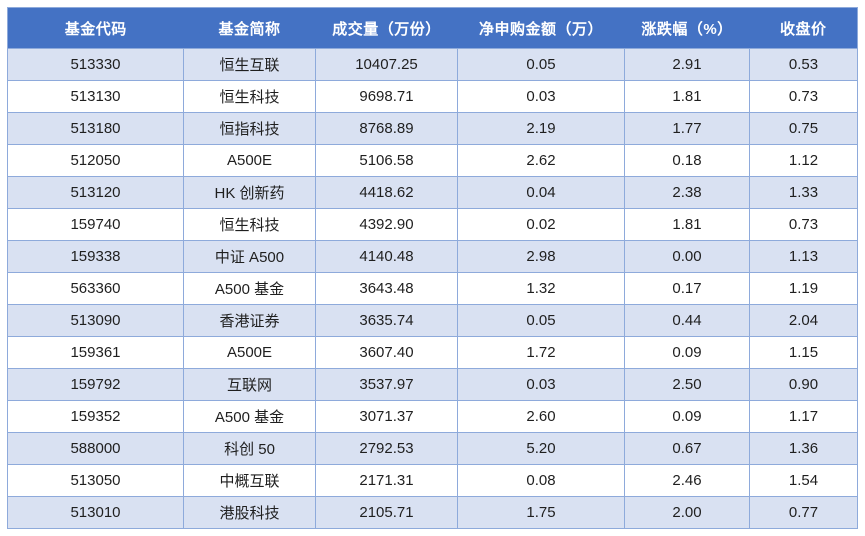 This screenshot has height=536, width=865. What do you see at coordinates (541, 352) in the screenshot?
I see `cell-net-subscription-amount: 1.72` at bounding box center [541, 352].